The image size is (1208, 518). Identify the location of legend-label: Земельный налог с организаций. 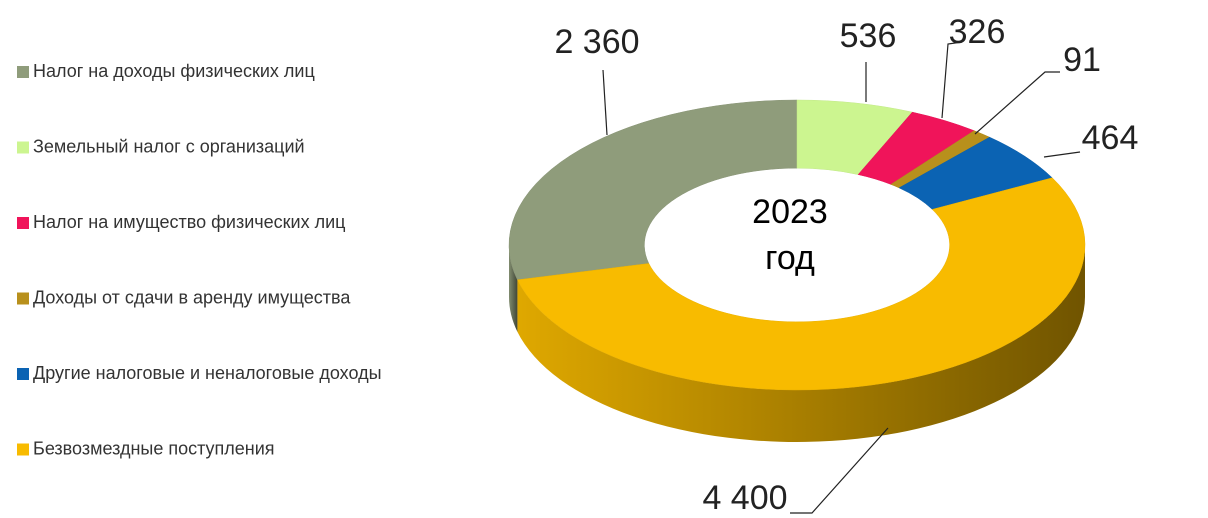
(169, 146).